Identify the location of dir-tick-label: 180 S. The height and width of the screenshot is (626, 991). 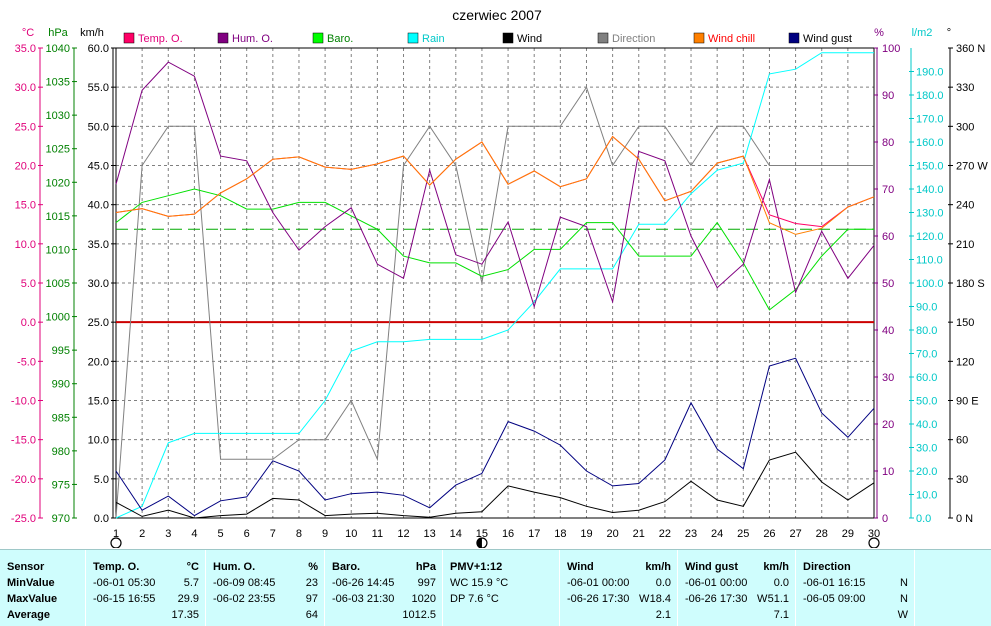
(970, 284).